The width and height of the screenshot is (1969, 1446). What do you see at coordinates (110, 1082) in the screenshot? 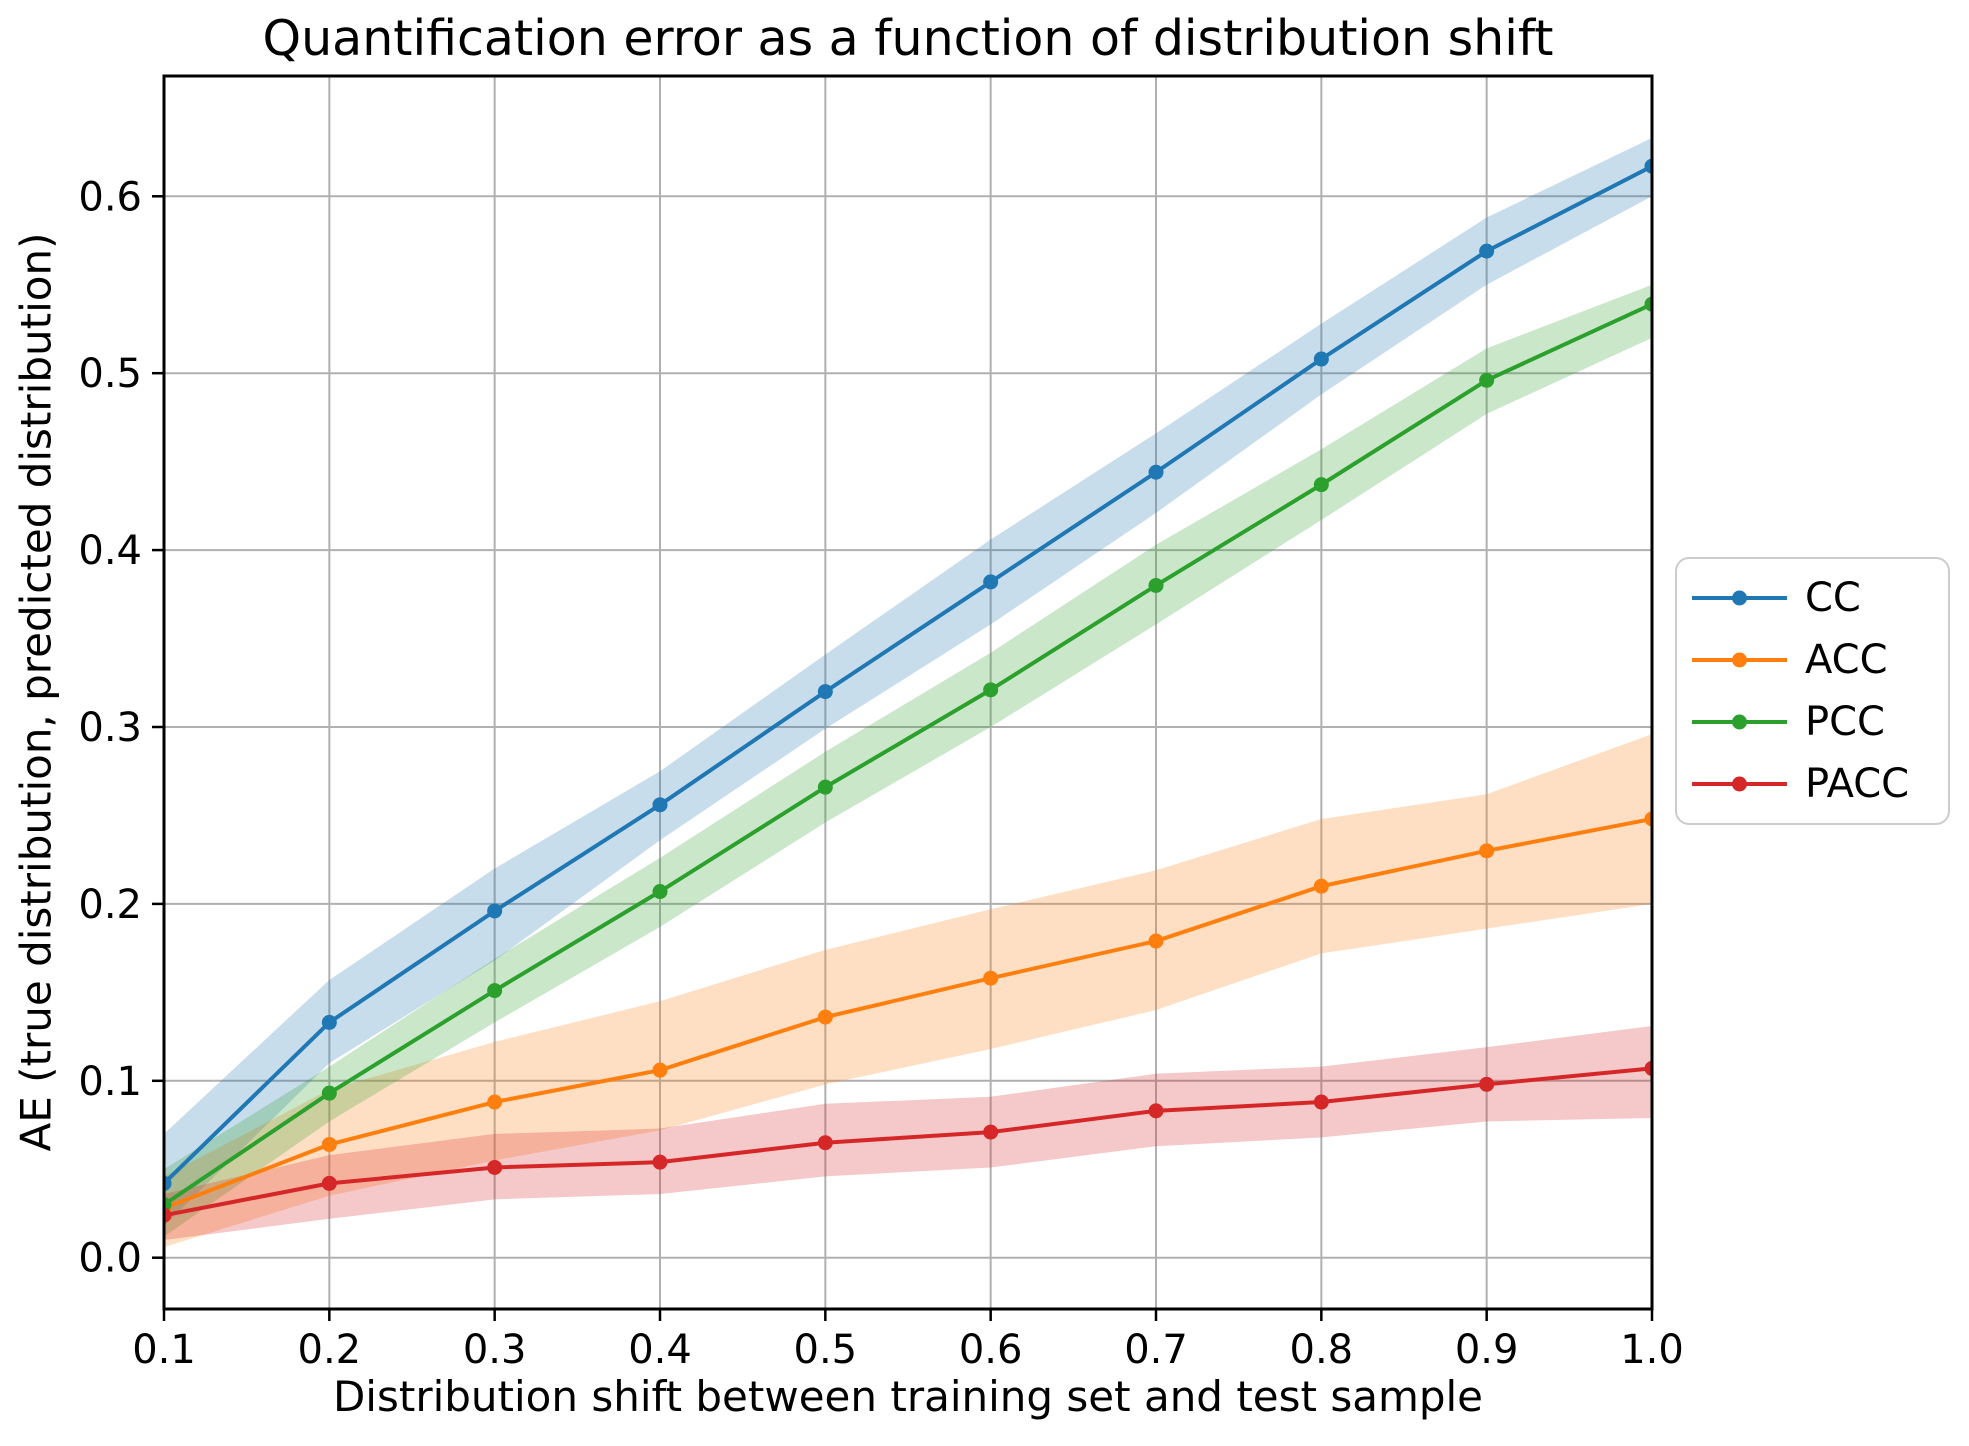
I see `y-tick-label: 0.1` at bounding box center [110, 1082].